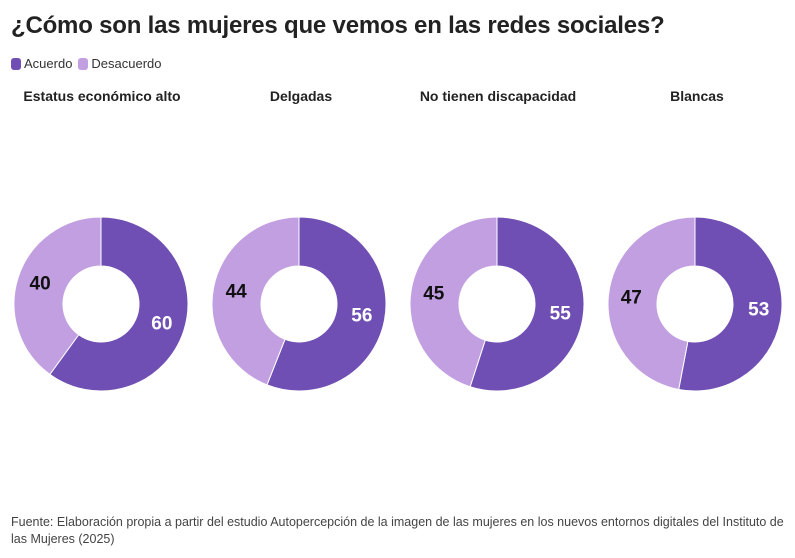 This screenshot has height=558, width=795. What do you see at coordinates (57, 296) in the screenshot?
I see `donut-slice-estatus-economico-alto-desacuerdo` at bounding box center [57, 296].